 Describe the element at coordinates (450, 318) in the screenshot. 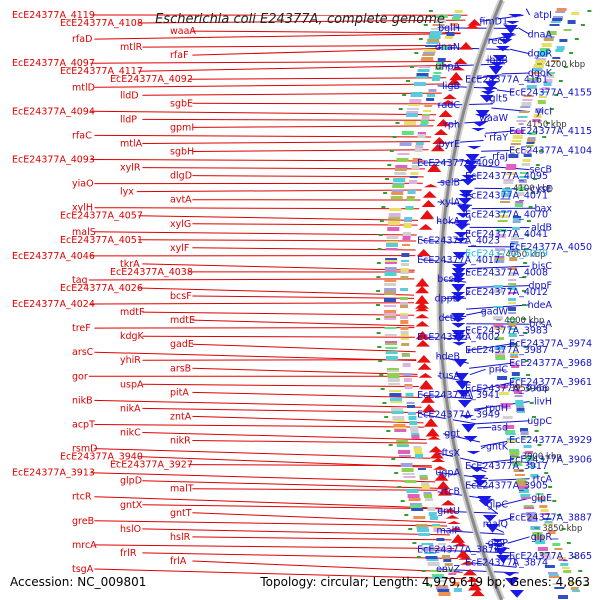

I see `reverse-gene-label: dctA` at that location.